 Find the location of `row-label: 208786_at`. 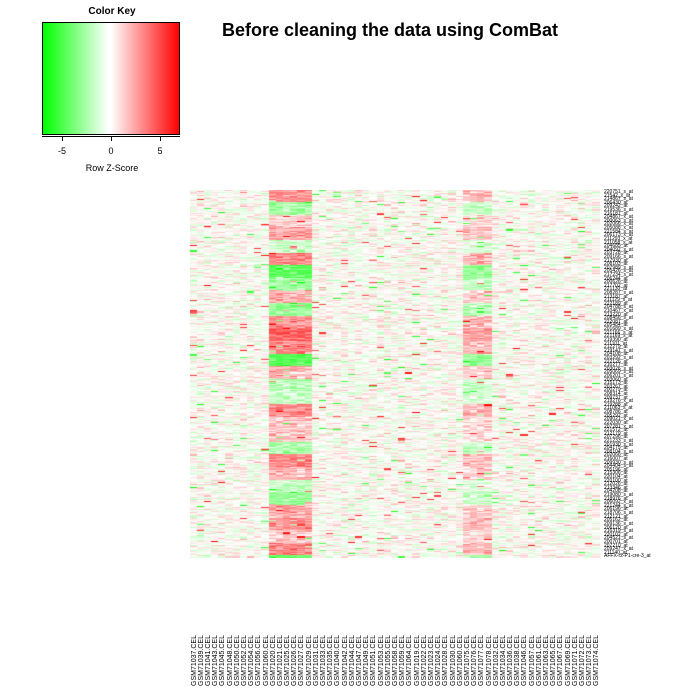

row-label: 208786_at is located at coordinates (616, 412).